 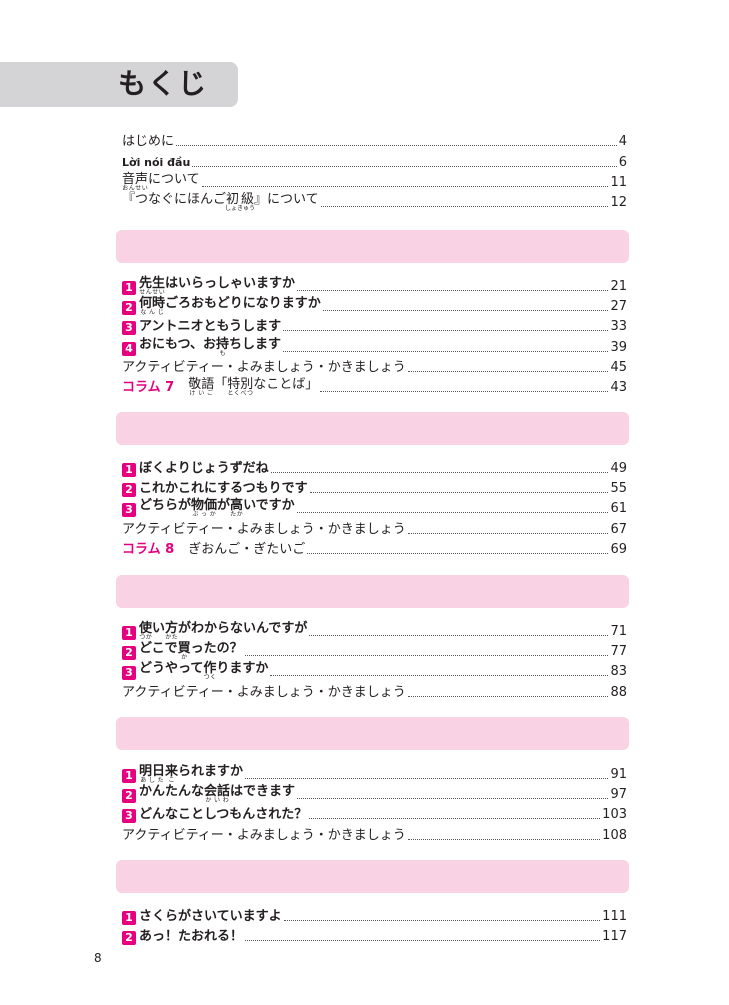 What do you see at coordinates (374, 386) in the screenshot?
I see `toc-entry: コラム 7 敬語けいご「特別とくべつなことば」 43` at bounding box center [374, 386].